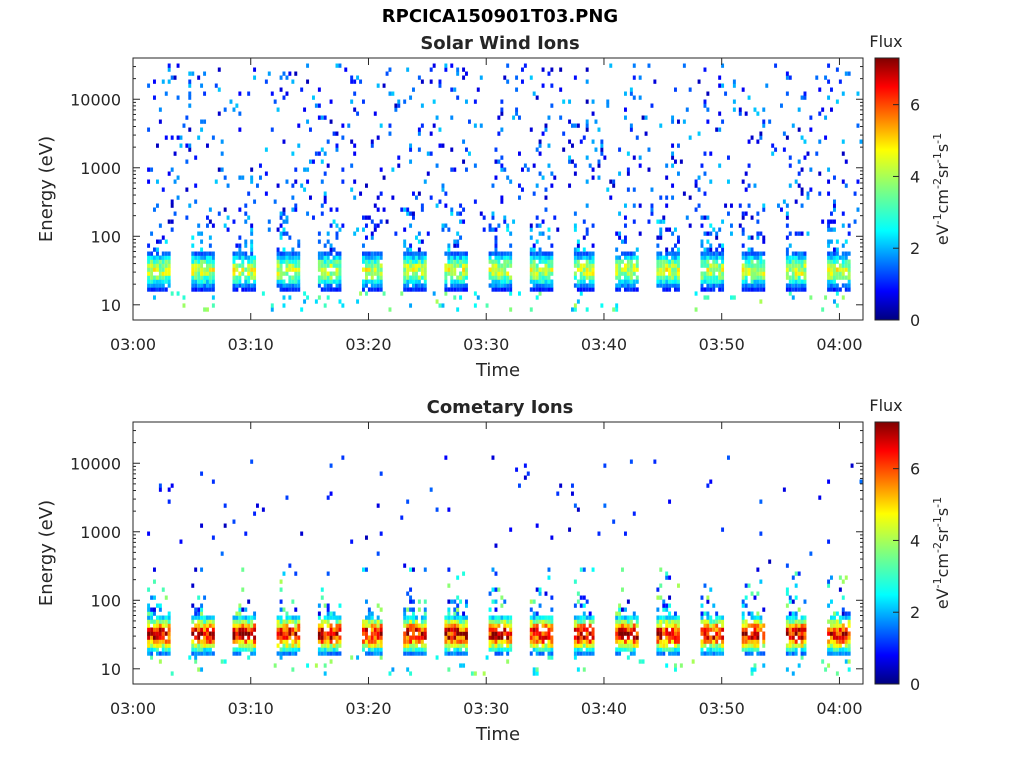  What do you see at coordinates (839, 344) in the screenshot?
I see `x-tick-label: 04:00` at bounding box center [839, 344].